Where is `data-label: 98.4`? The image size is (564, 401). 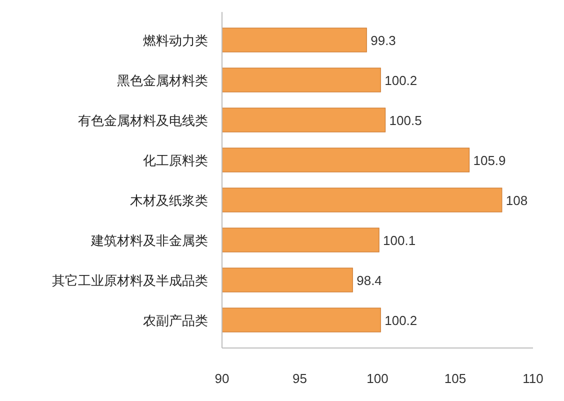
data-label: 98.4 is located at coordinates (369, 280).